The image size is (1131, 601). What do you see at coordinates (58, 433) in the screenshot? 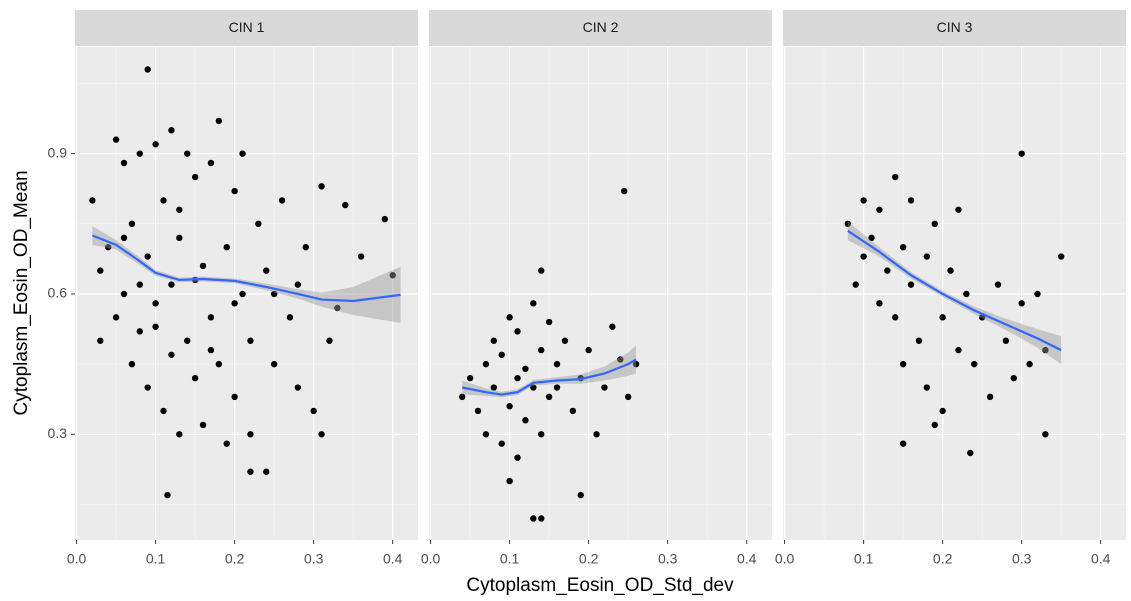
I see `y-tick-label: 0.3` at bounding box center [58, 433].